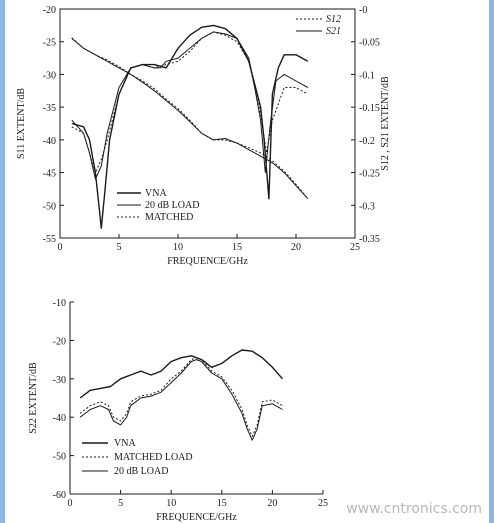  I want to click on chart-1-legend-label: 20 dB LOAD, so click(172, 205).